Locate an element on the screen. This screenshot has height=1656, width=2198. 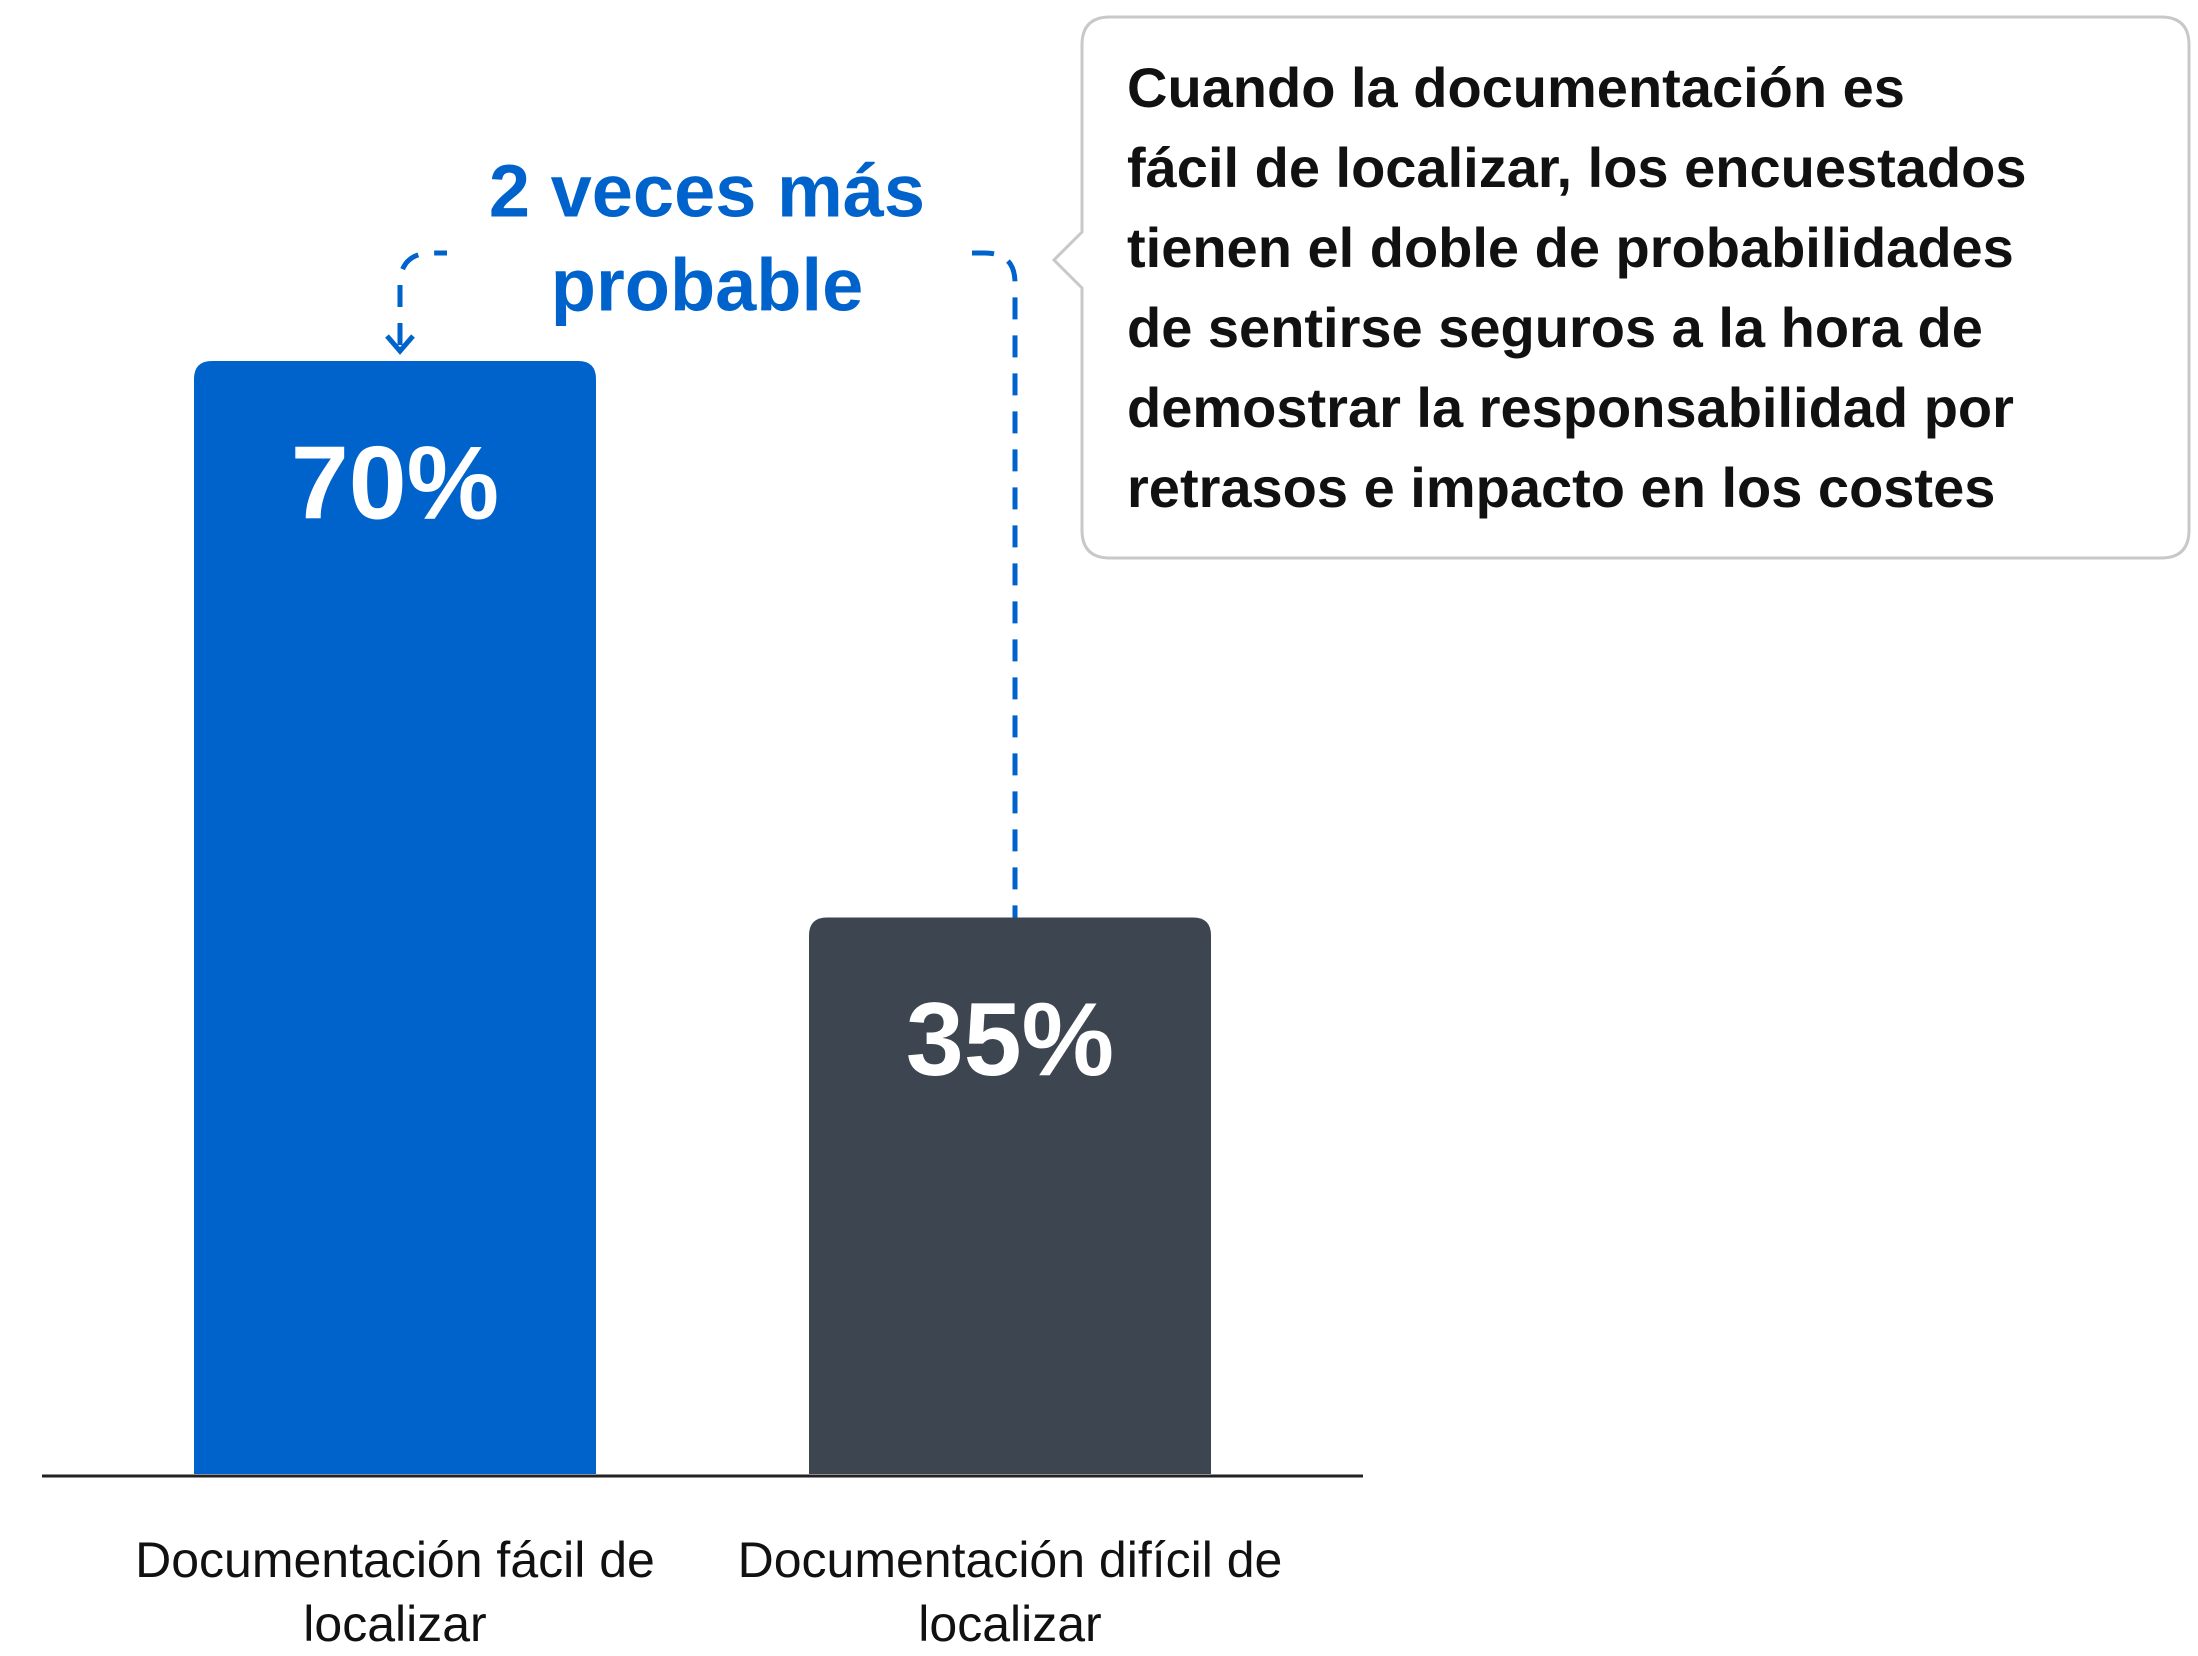
arrow-head is located at coordinates (400, 344).